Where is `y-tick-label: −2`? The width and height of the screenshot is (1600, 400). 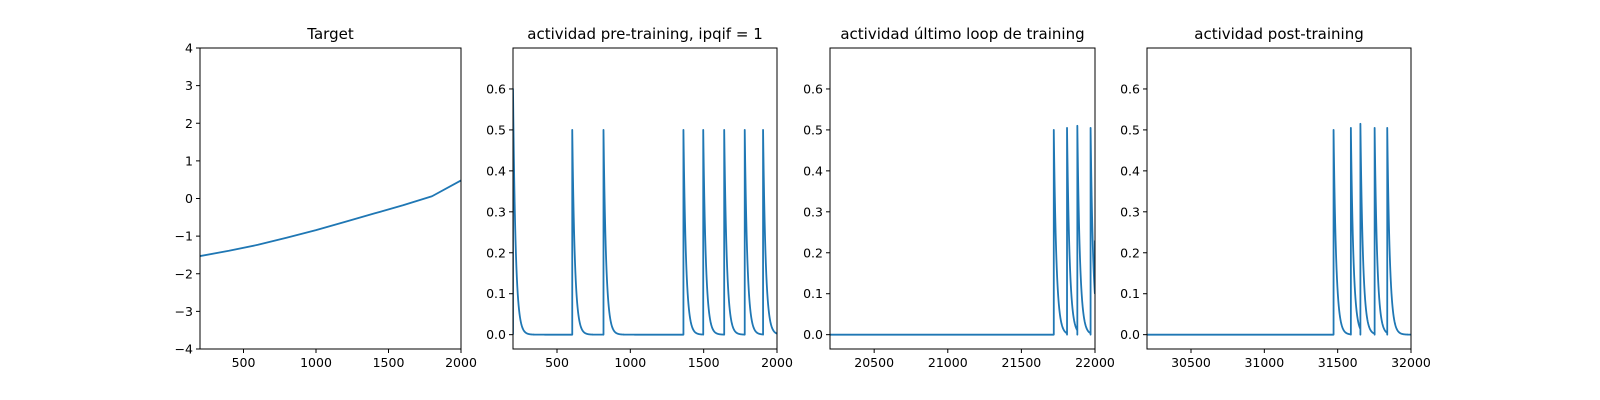 y-tick-label: −2 is located at coordinates (184, 273).